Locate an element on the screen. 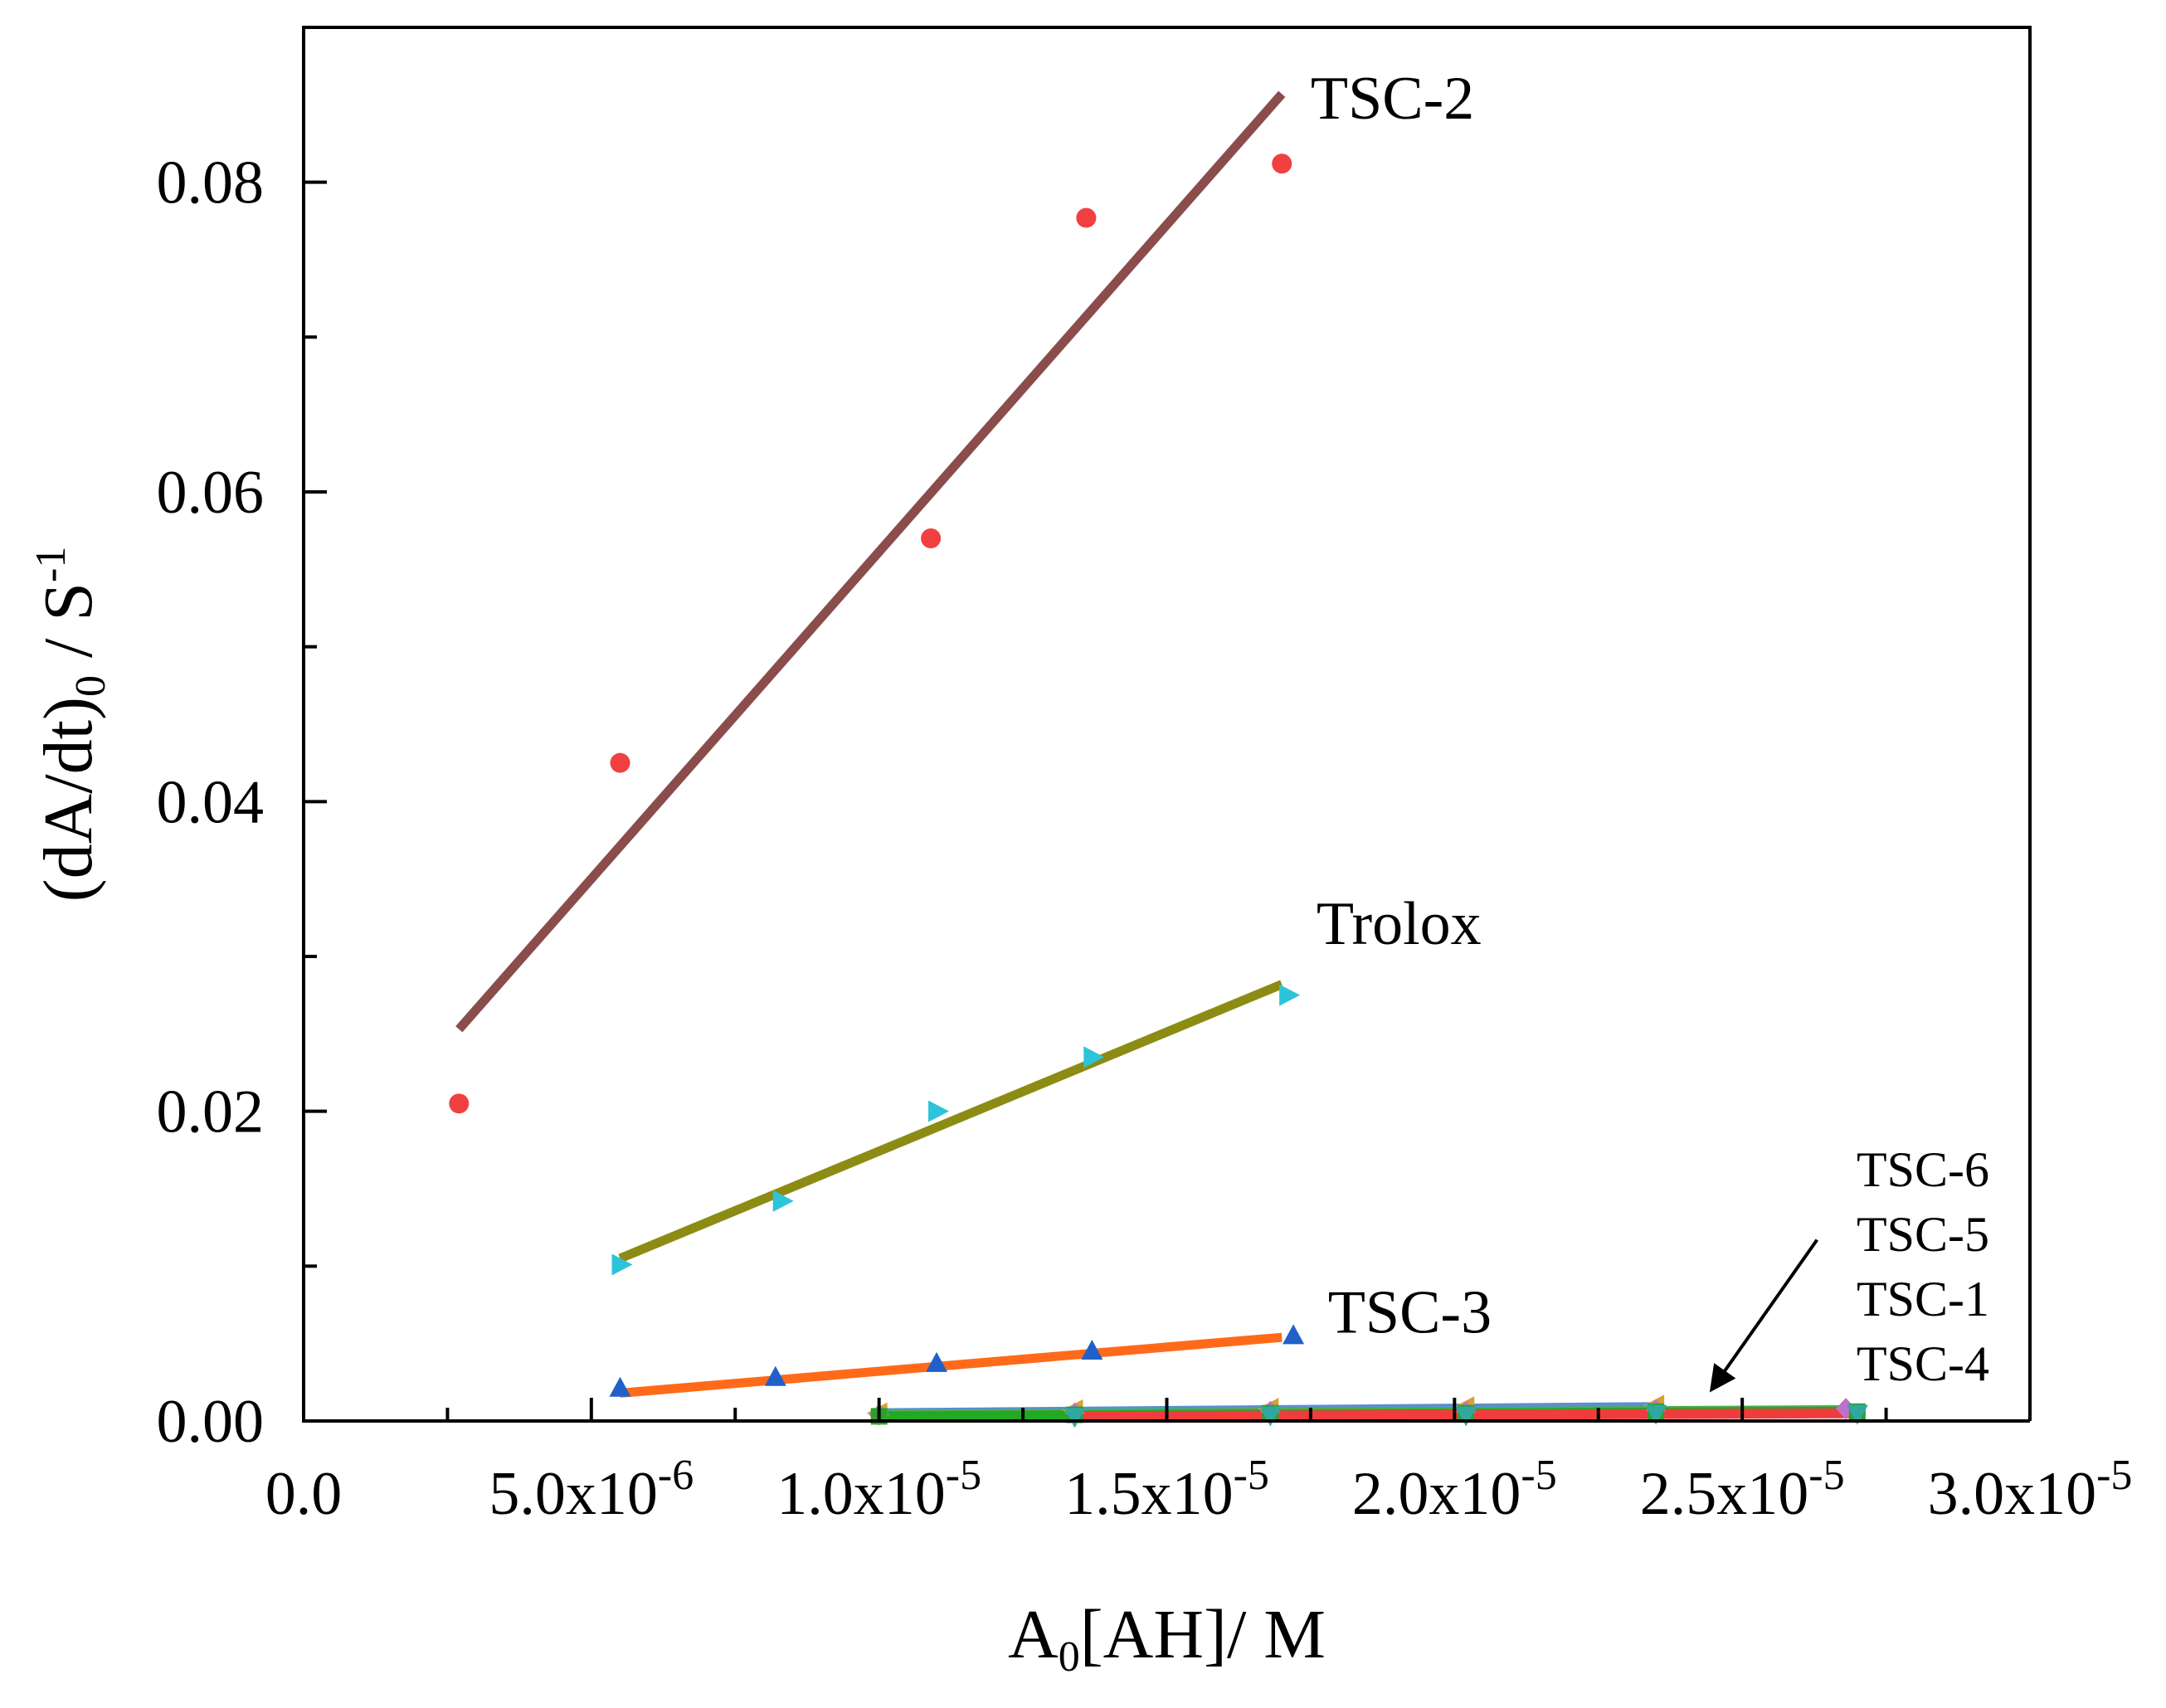 The height and width of the screenshot is (1708, 2166). y-tick-label: 0.06 is located at coordinates (211, 493).